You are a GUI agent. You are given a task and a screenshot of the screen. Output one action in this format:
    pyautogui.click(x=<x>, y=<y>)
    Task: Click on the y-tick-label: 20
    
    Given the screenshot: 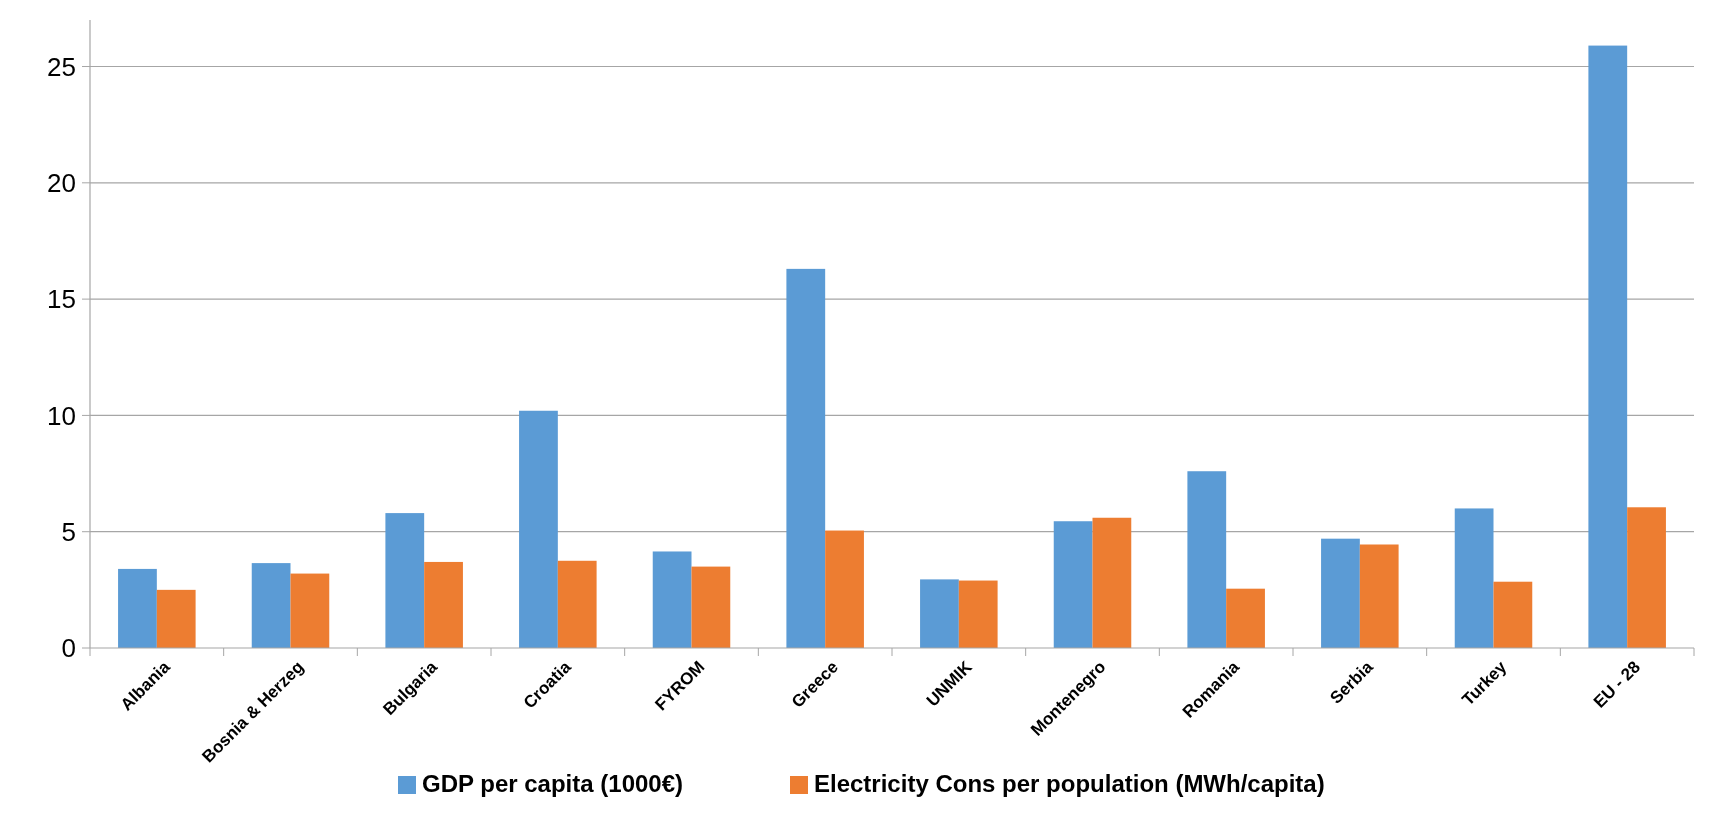 What is the action you would take?
    pyautogui.click(x=61, y=182)
    